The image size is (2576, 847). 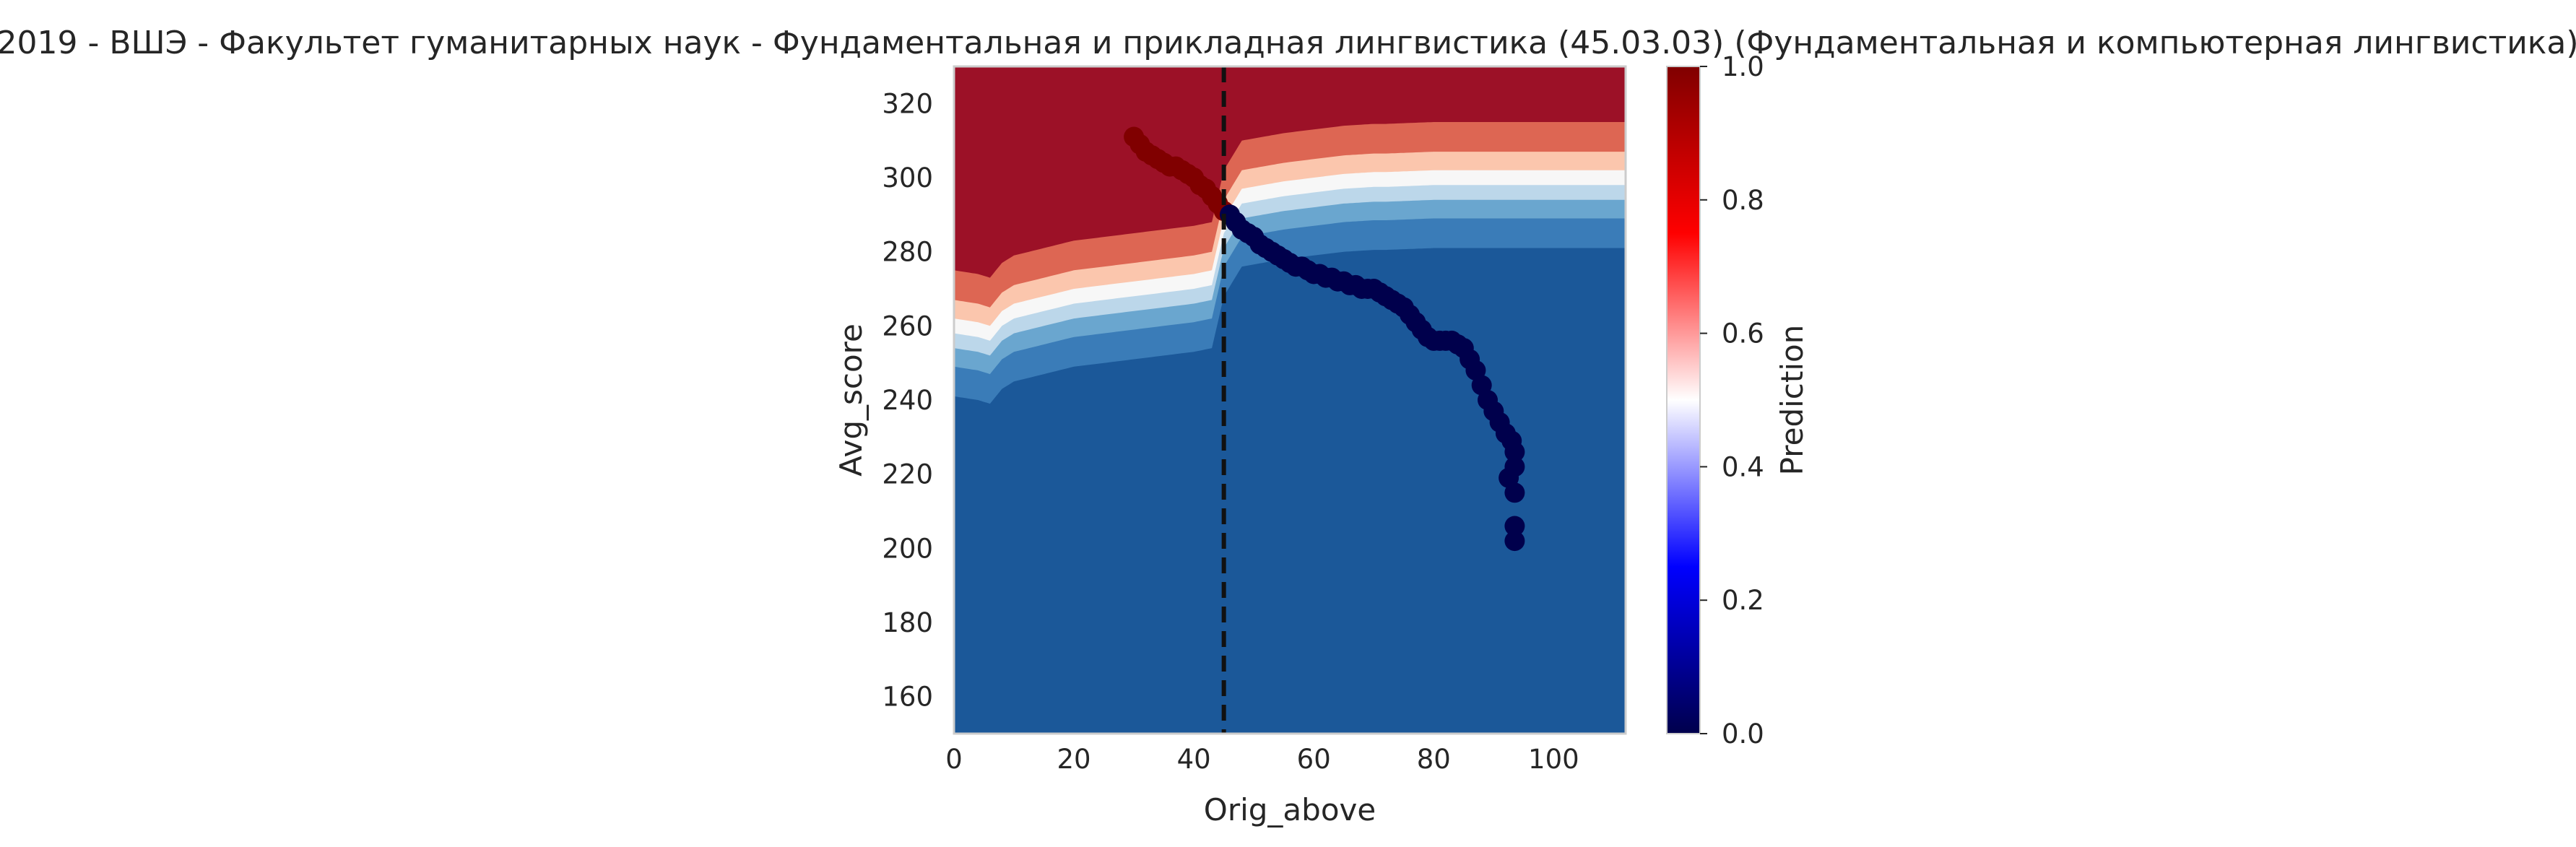 I want to click on y-tick-label: 200, so click(x=907, y=548).